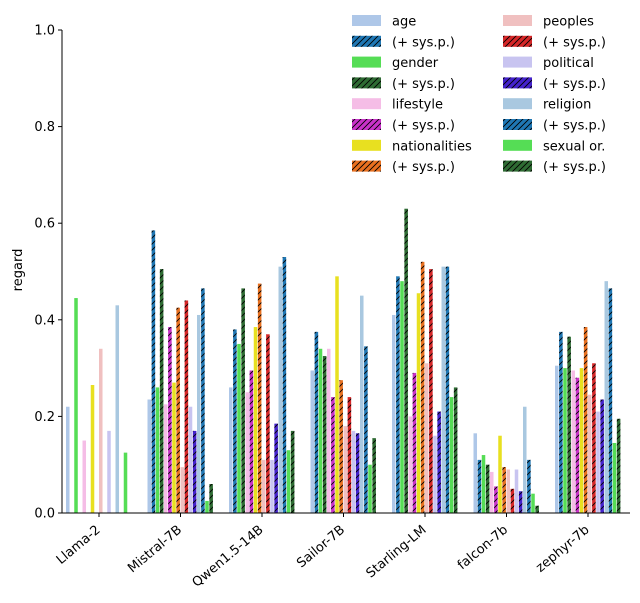  Describe the element at coordinates (554, 146) in the screenshot. I see `legend-item: sexual or.` at that location.